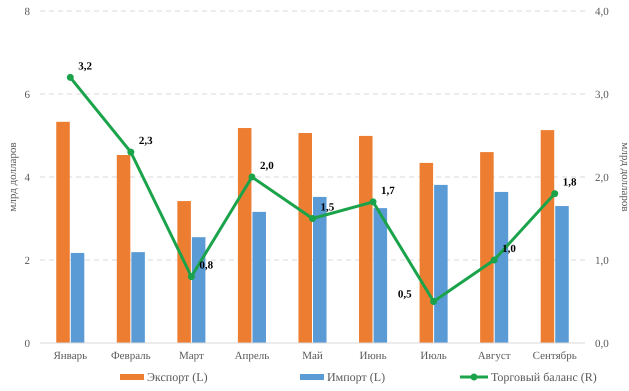 Image resolution: width=629 pixels, height=391 pixels. Describe the element at coordinates (554, 356) in the screenshot. I see `x-tick-label: Сентябрь` at that location.